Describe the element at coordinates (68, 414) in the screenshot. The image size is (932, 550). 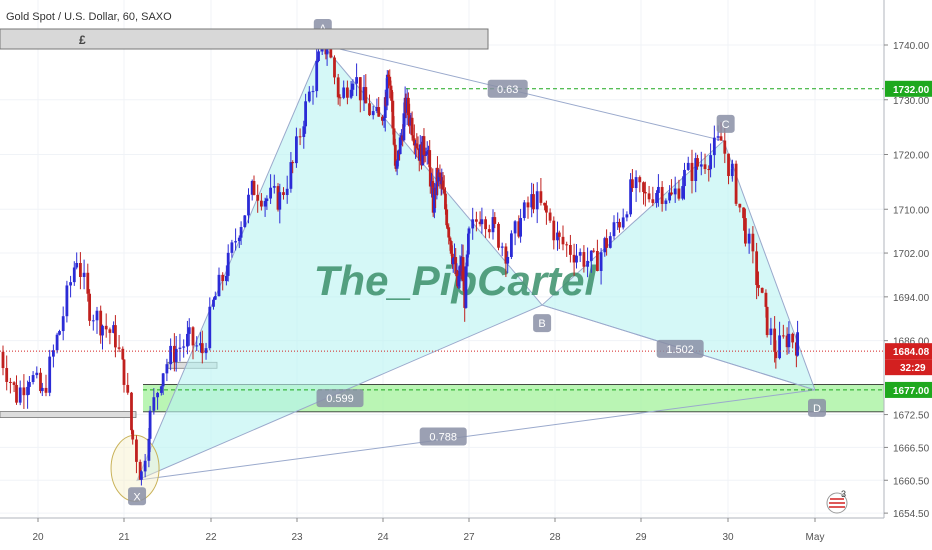
I see `structure-box-left` at that location.